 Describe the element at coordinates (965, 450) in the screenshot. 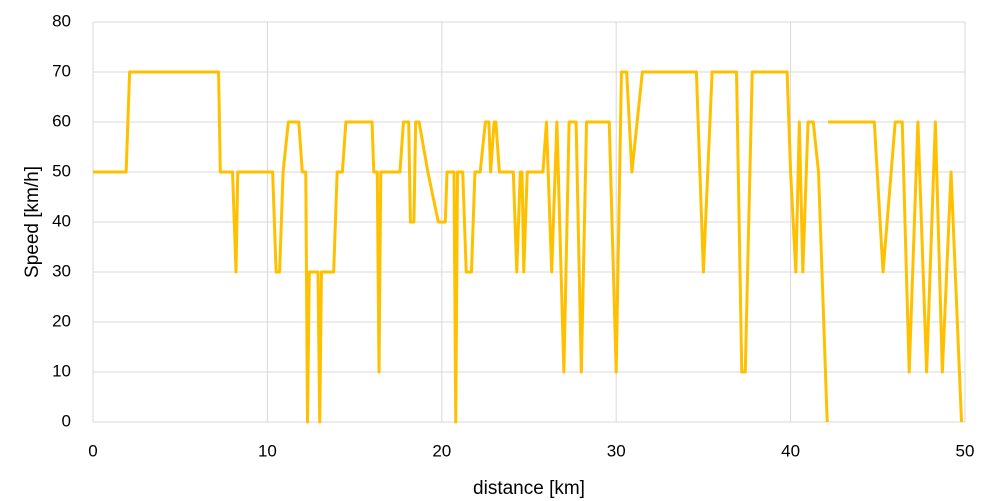

I see `x-tick-label: 50` at that location.